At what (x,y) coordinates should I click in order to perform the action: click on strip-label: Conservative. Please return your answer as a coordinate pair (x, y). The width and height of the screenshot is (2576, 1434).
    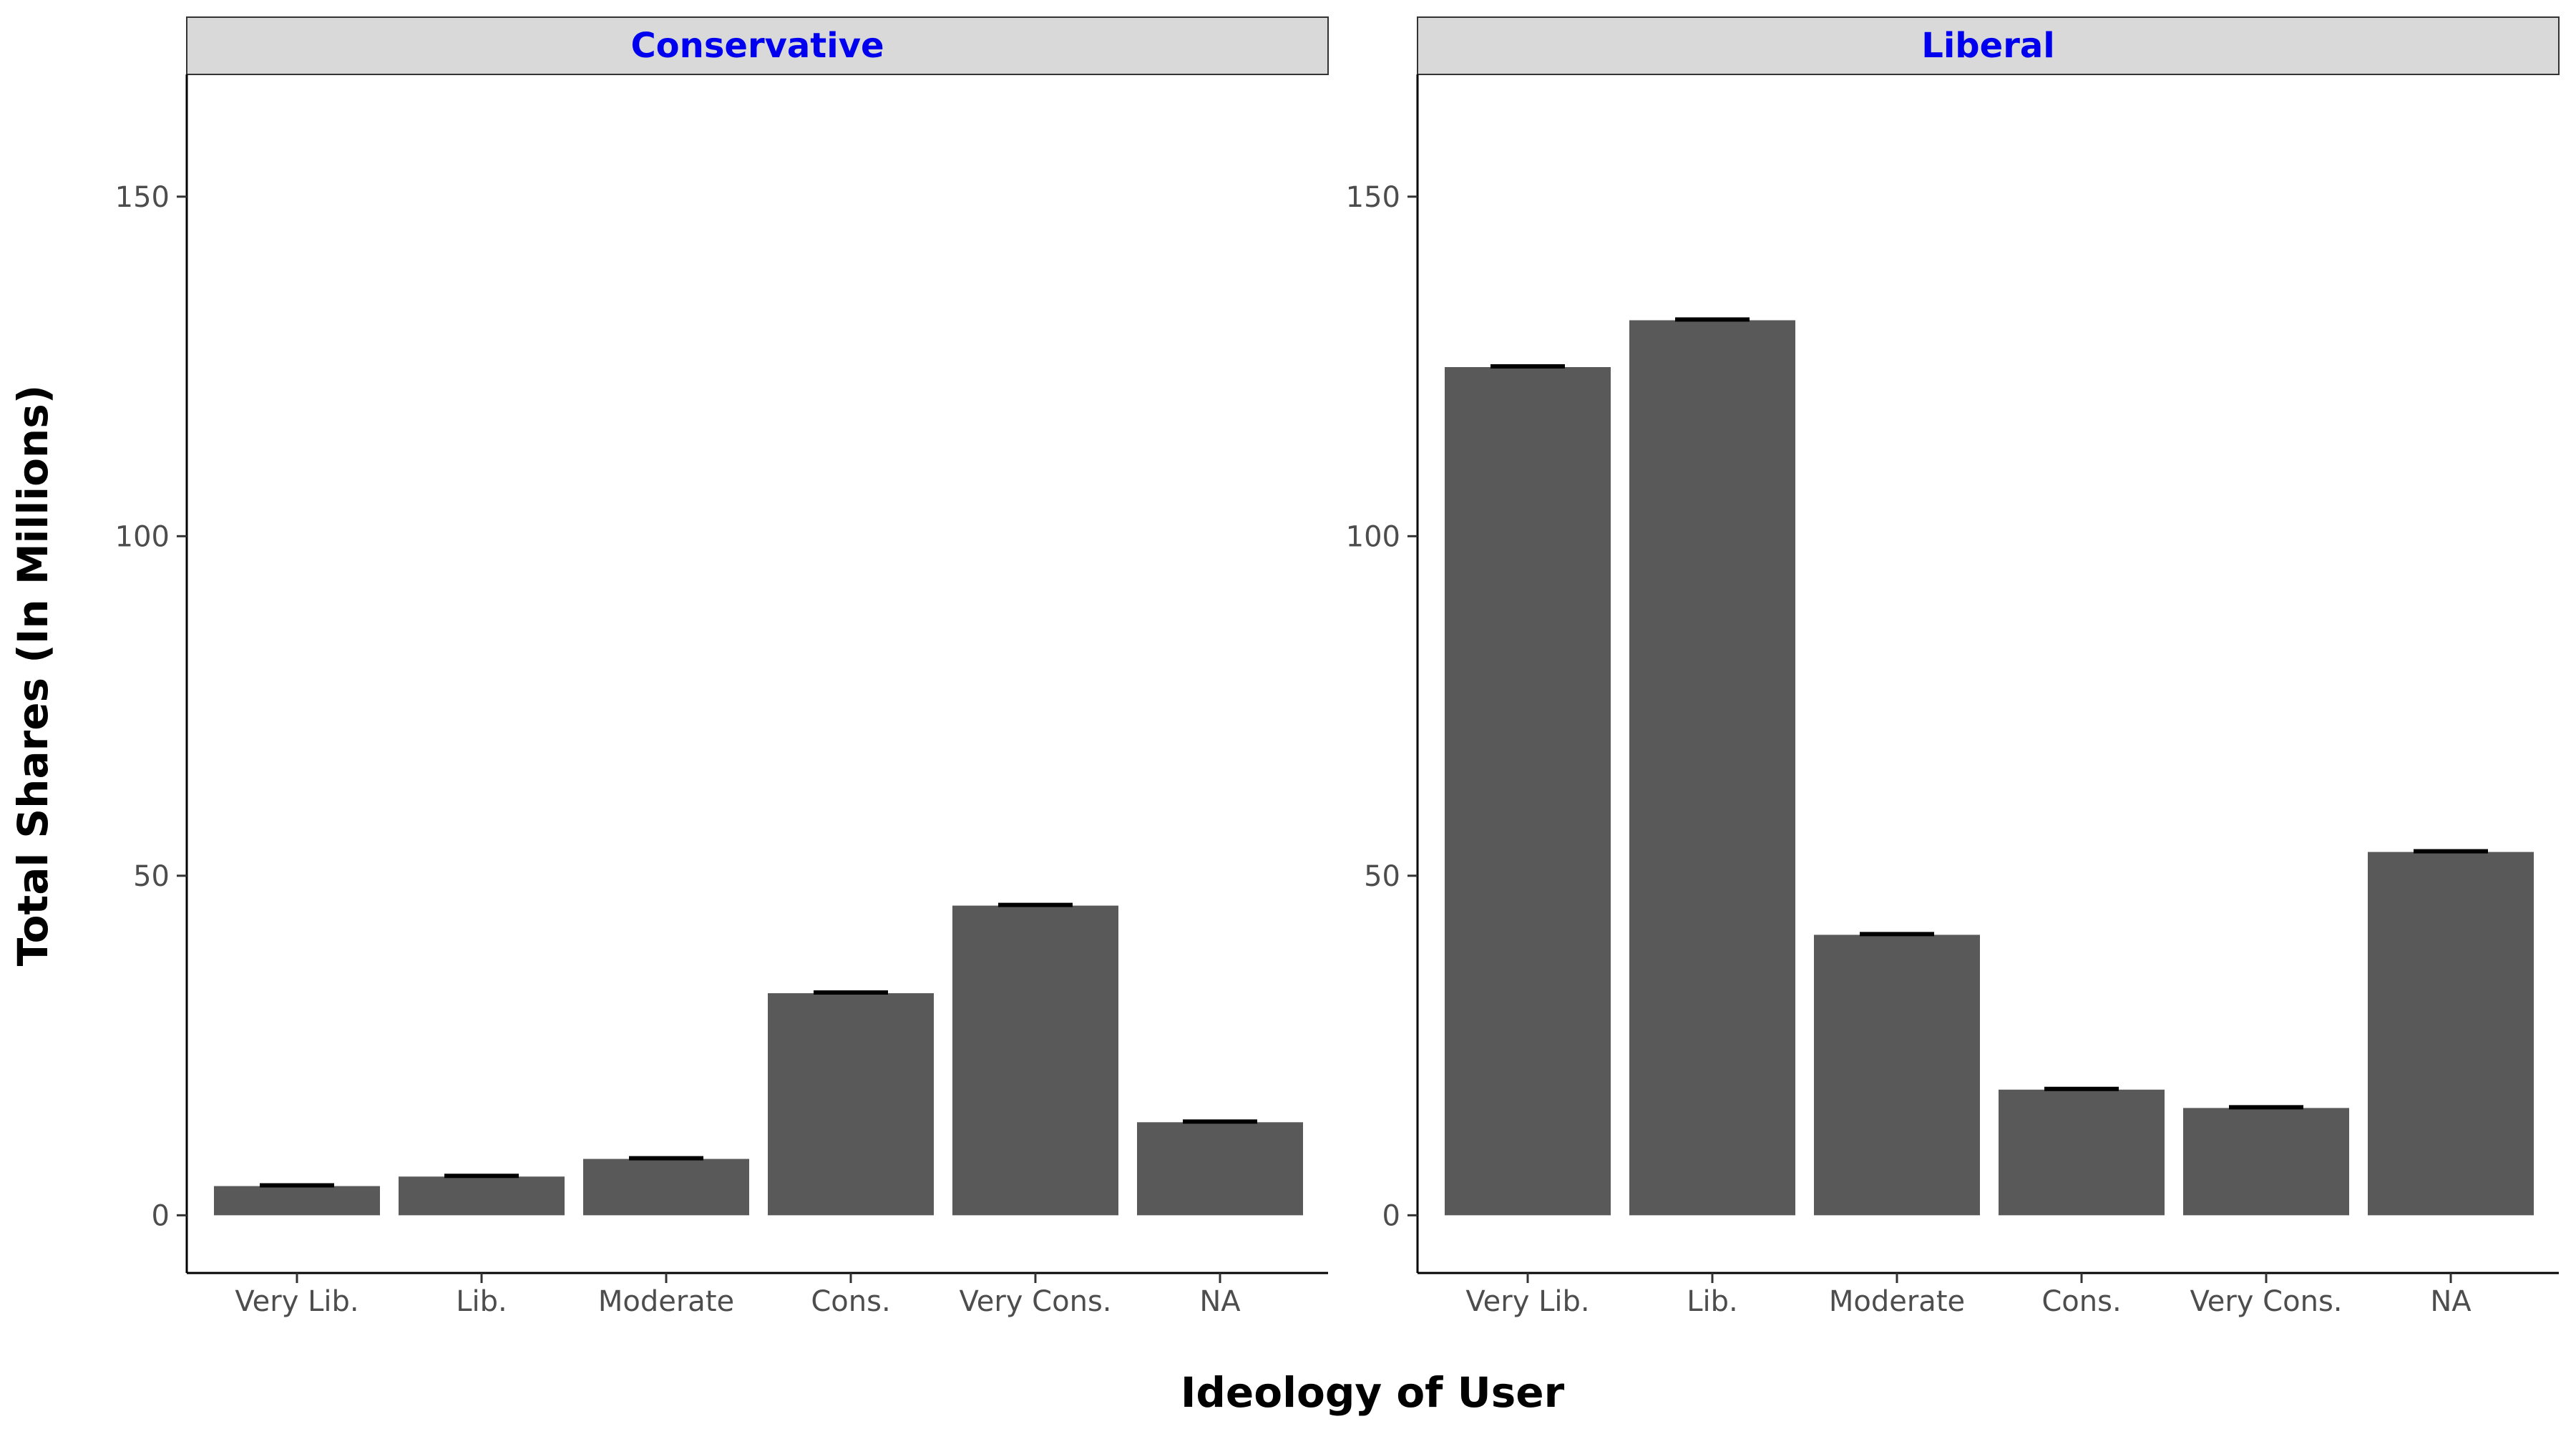
    Looking at the image, I should click on (757, 46).